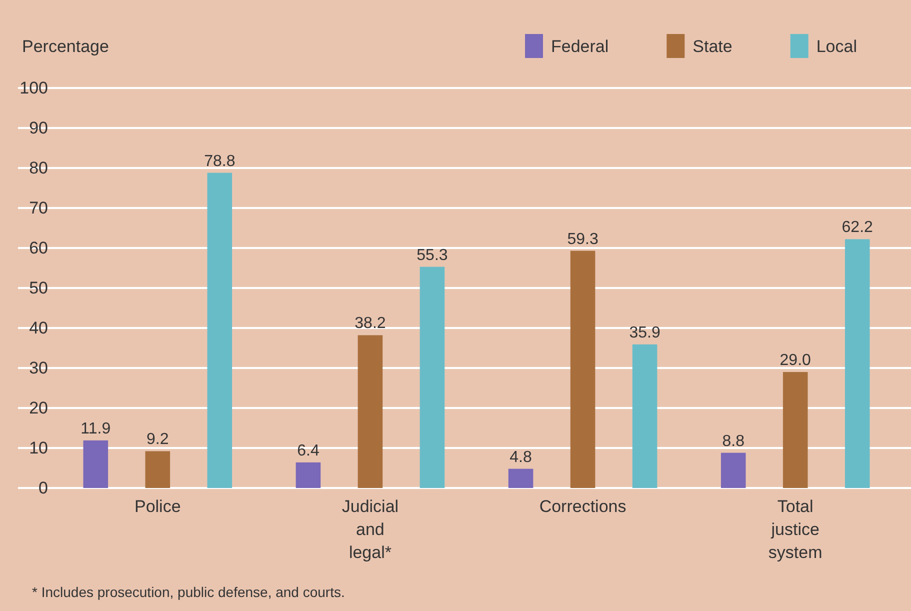 The height and width of the screenshot is (611, 911). What do you see at coordinates (796, 360) in the screenshot?
I see `data-label: 29.0` at bounding box center [796, 360].